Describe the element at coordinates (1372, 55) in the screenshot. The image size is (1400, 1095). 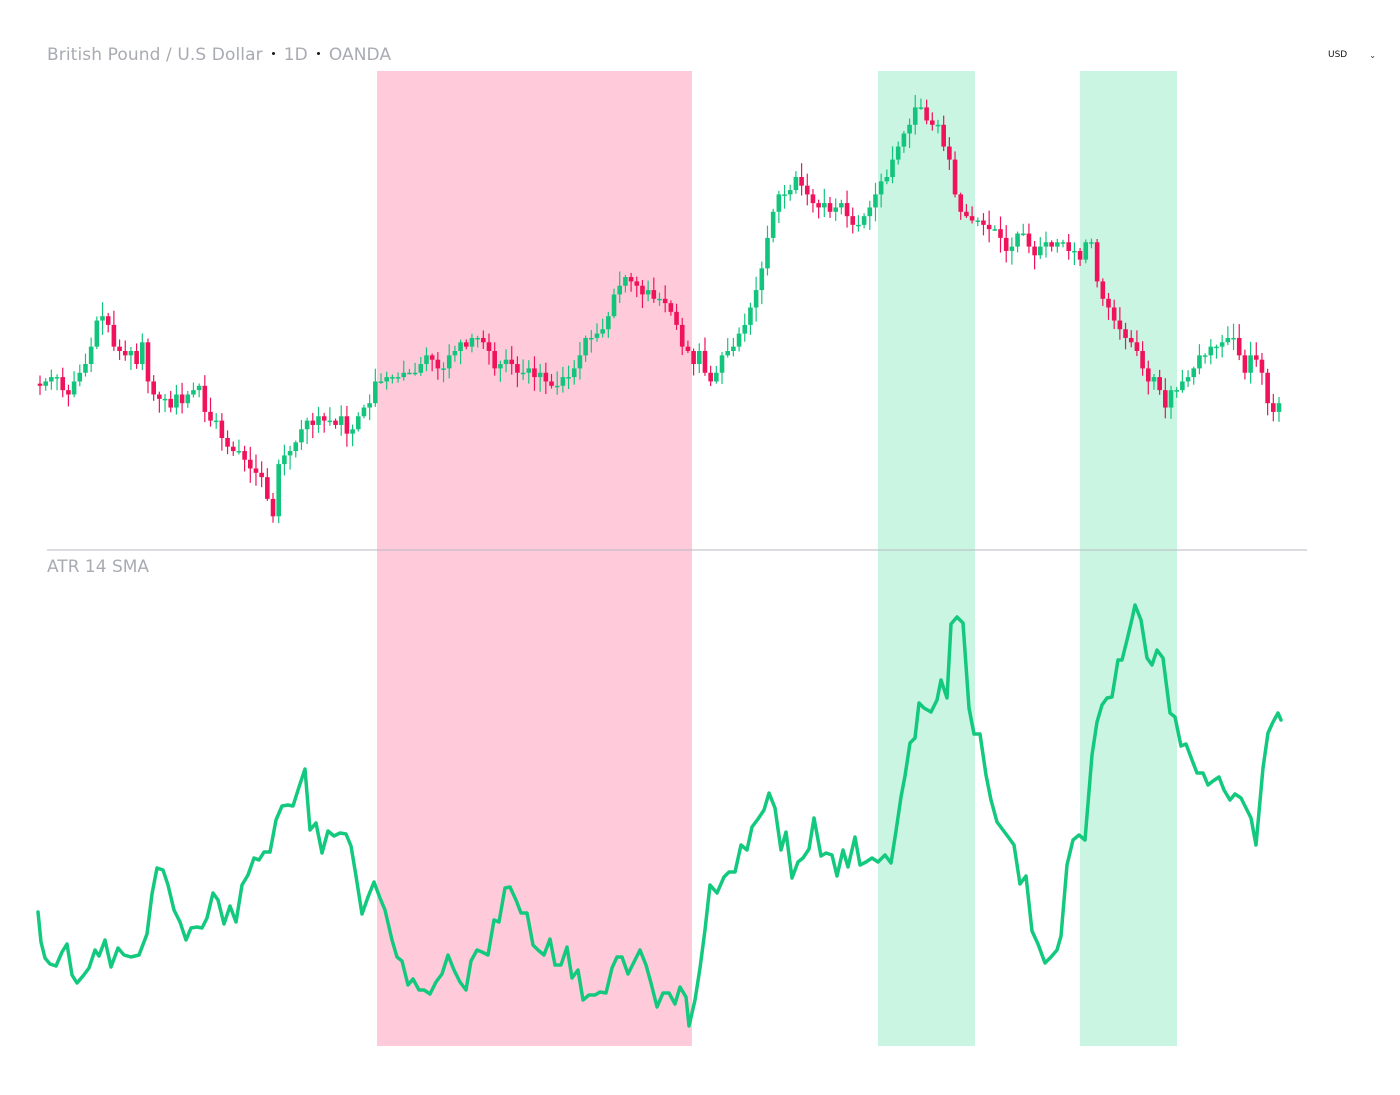
I see `chevron-down-icon: ⌄` at that location.